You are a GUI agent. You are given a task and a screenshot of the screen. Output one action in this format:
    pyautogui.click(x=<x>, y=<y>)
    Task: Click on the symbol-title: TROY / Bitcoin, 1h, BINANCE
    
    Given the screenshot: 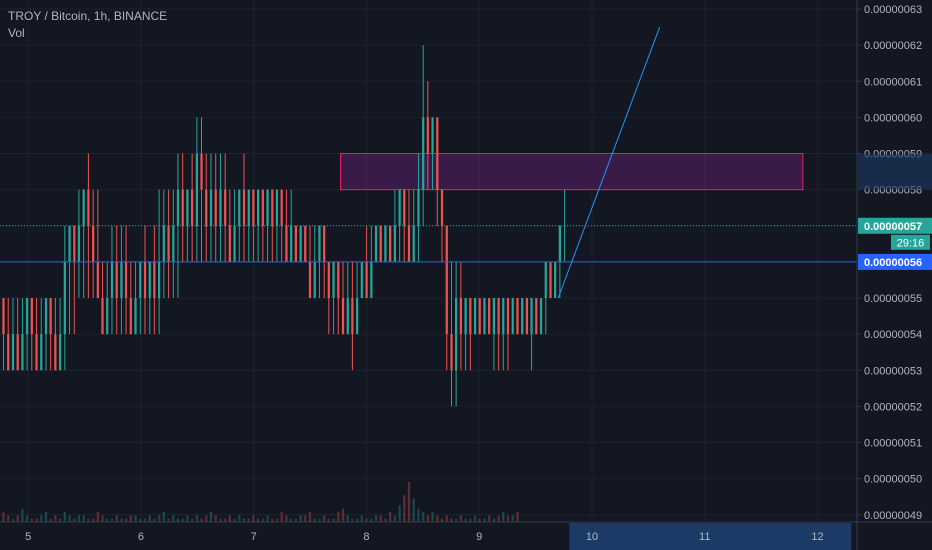 What is the action you would take?
    pyautogui.click(x=88, y=16)
    